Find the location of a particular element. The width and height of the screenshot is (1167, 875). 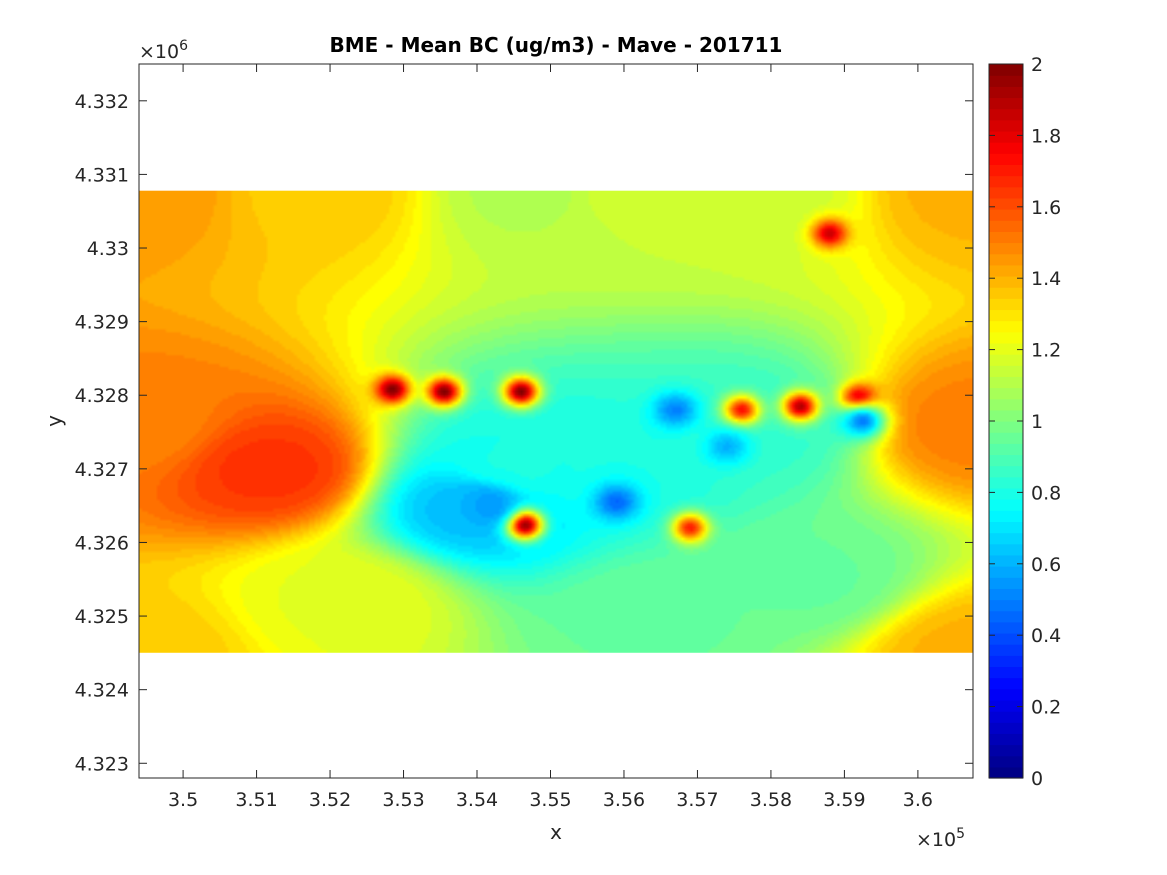

x-exponent-label: ×10⁵ is located at coordinates (940, 838).